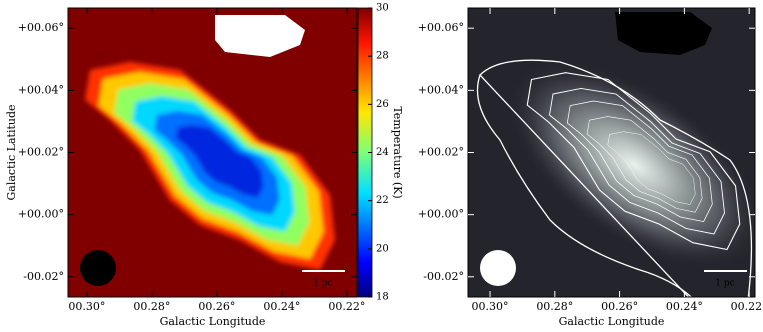 This screenshot has height=332, width=763. I want to click on colorbar-tick-label: 26, so click(382, 104).